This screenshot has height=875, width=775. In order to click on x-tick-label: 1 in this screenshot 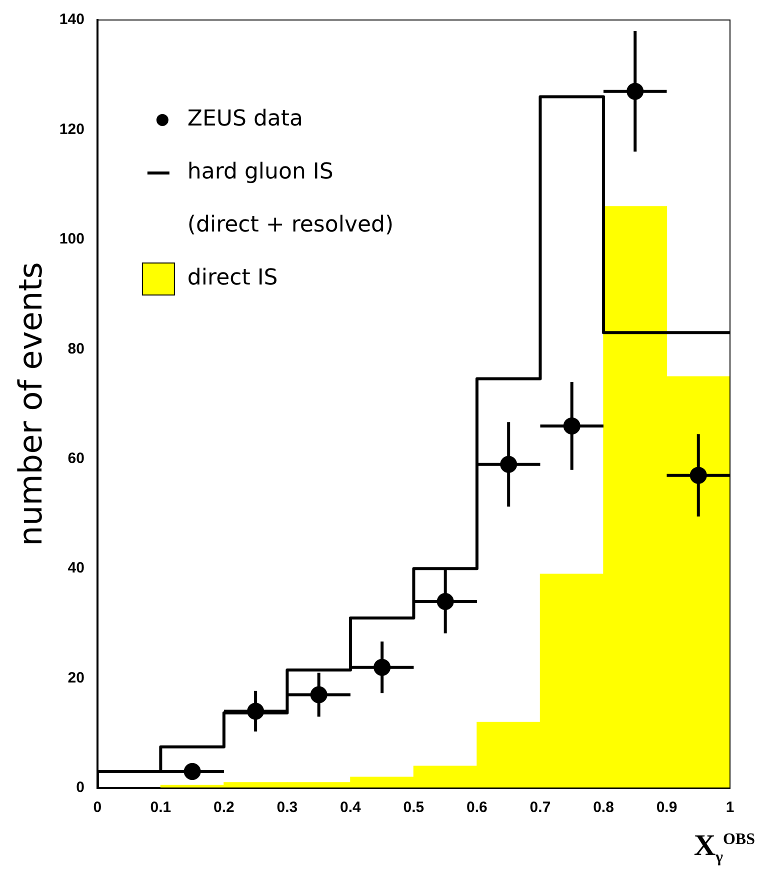, I will do `click(730, 807)`.